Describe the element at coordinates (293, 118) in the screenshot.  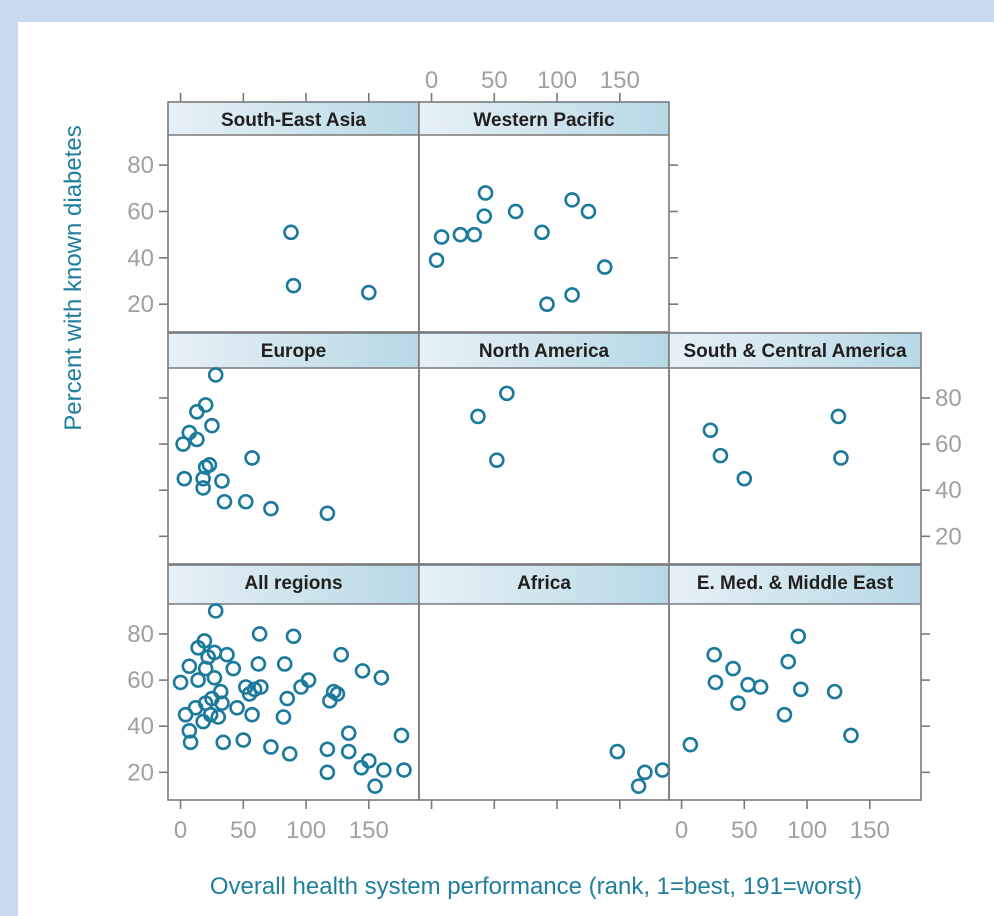
I see `panel-strip-south-east-asia` at that location.